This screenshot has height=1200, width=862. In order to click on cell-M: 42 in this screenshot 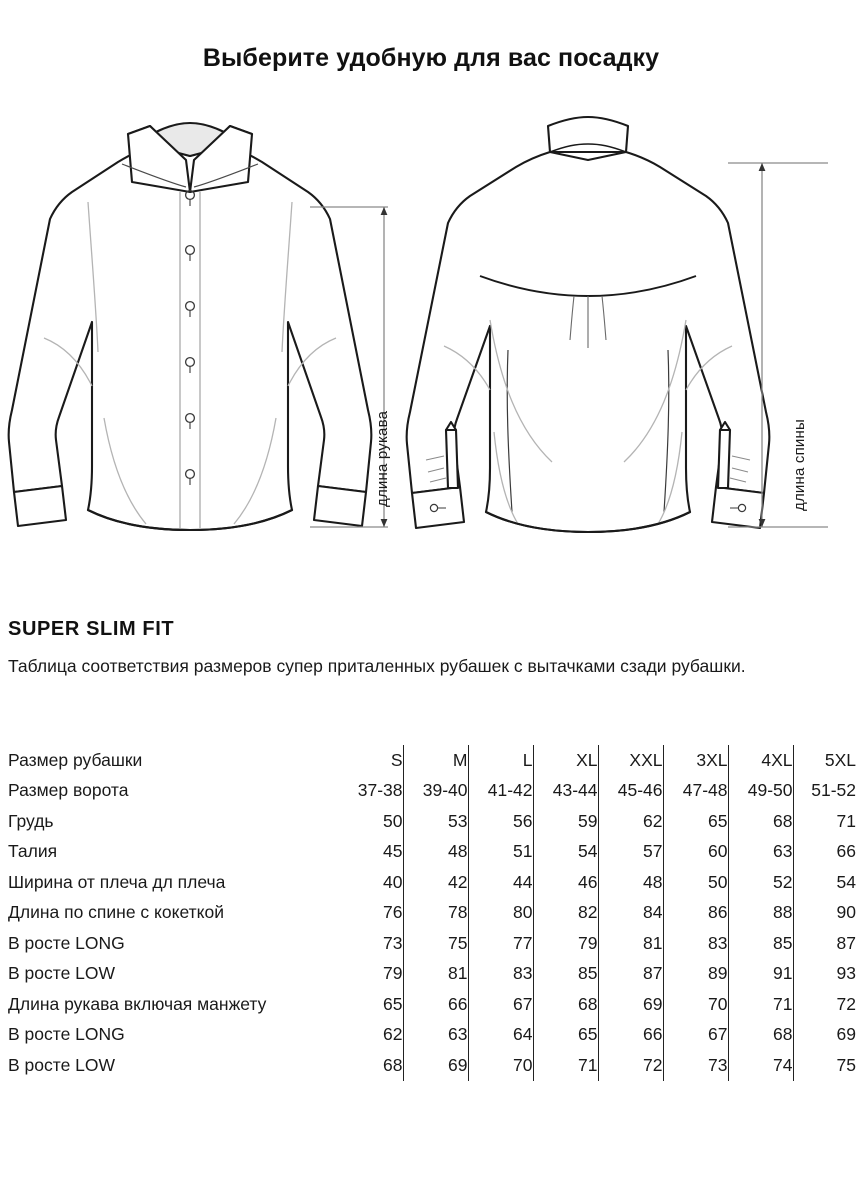, I will do `click(435, 882)`.